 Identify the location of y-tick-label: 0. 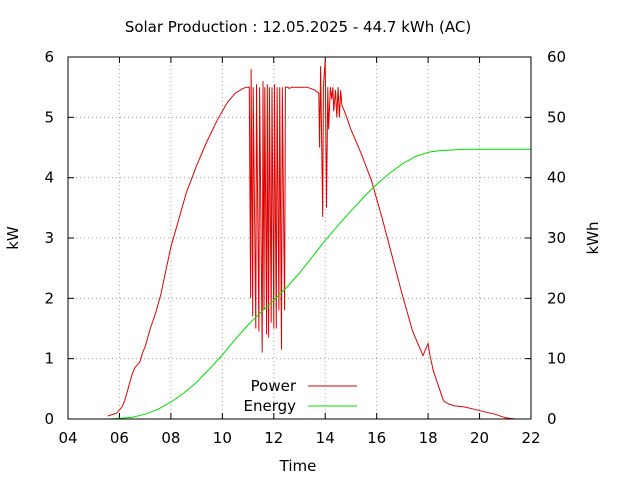
(49, 419).